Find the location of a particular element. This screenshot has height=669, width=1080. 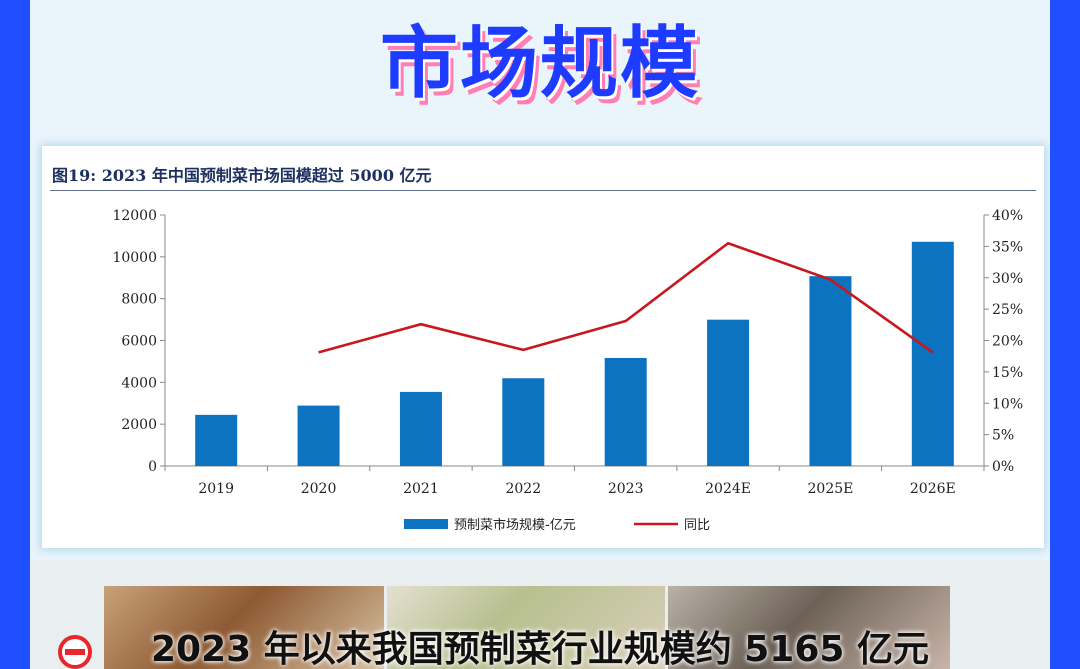

y-left-tick-label: 2000 is located at coordinates (139, 425).